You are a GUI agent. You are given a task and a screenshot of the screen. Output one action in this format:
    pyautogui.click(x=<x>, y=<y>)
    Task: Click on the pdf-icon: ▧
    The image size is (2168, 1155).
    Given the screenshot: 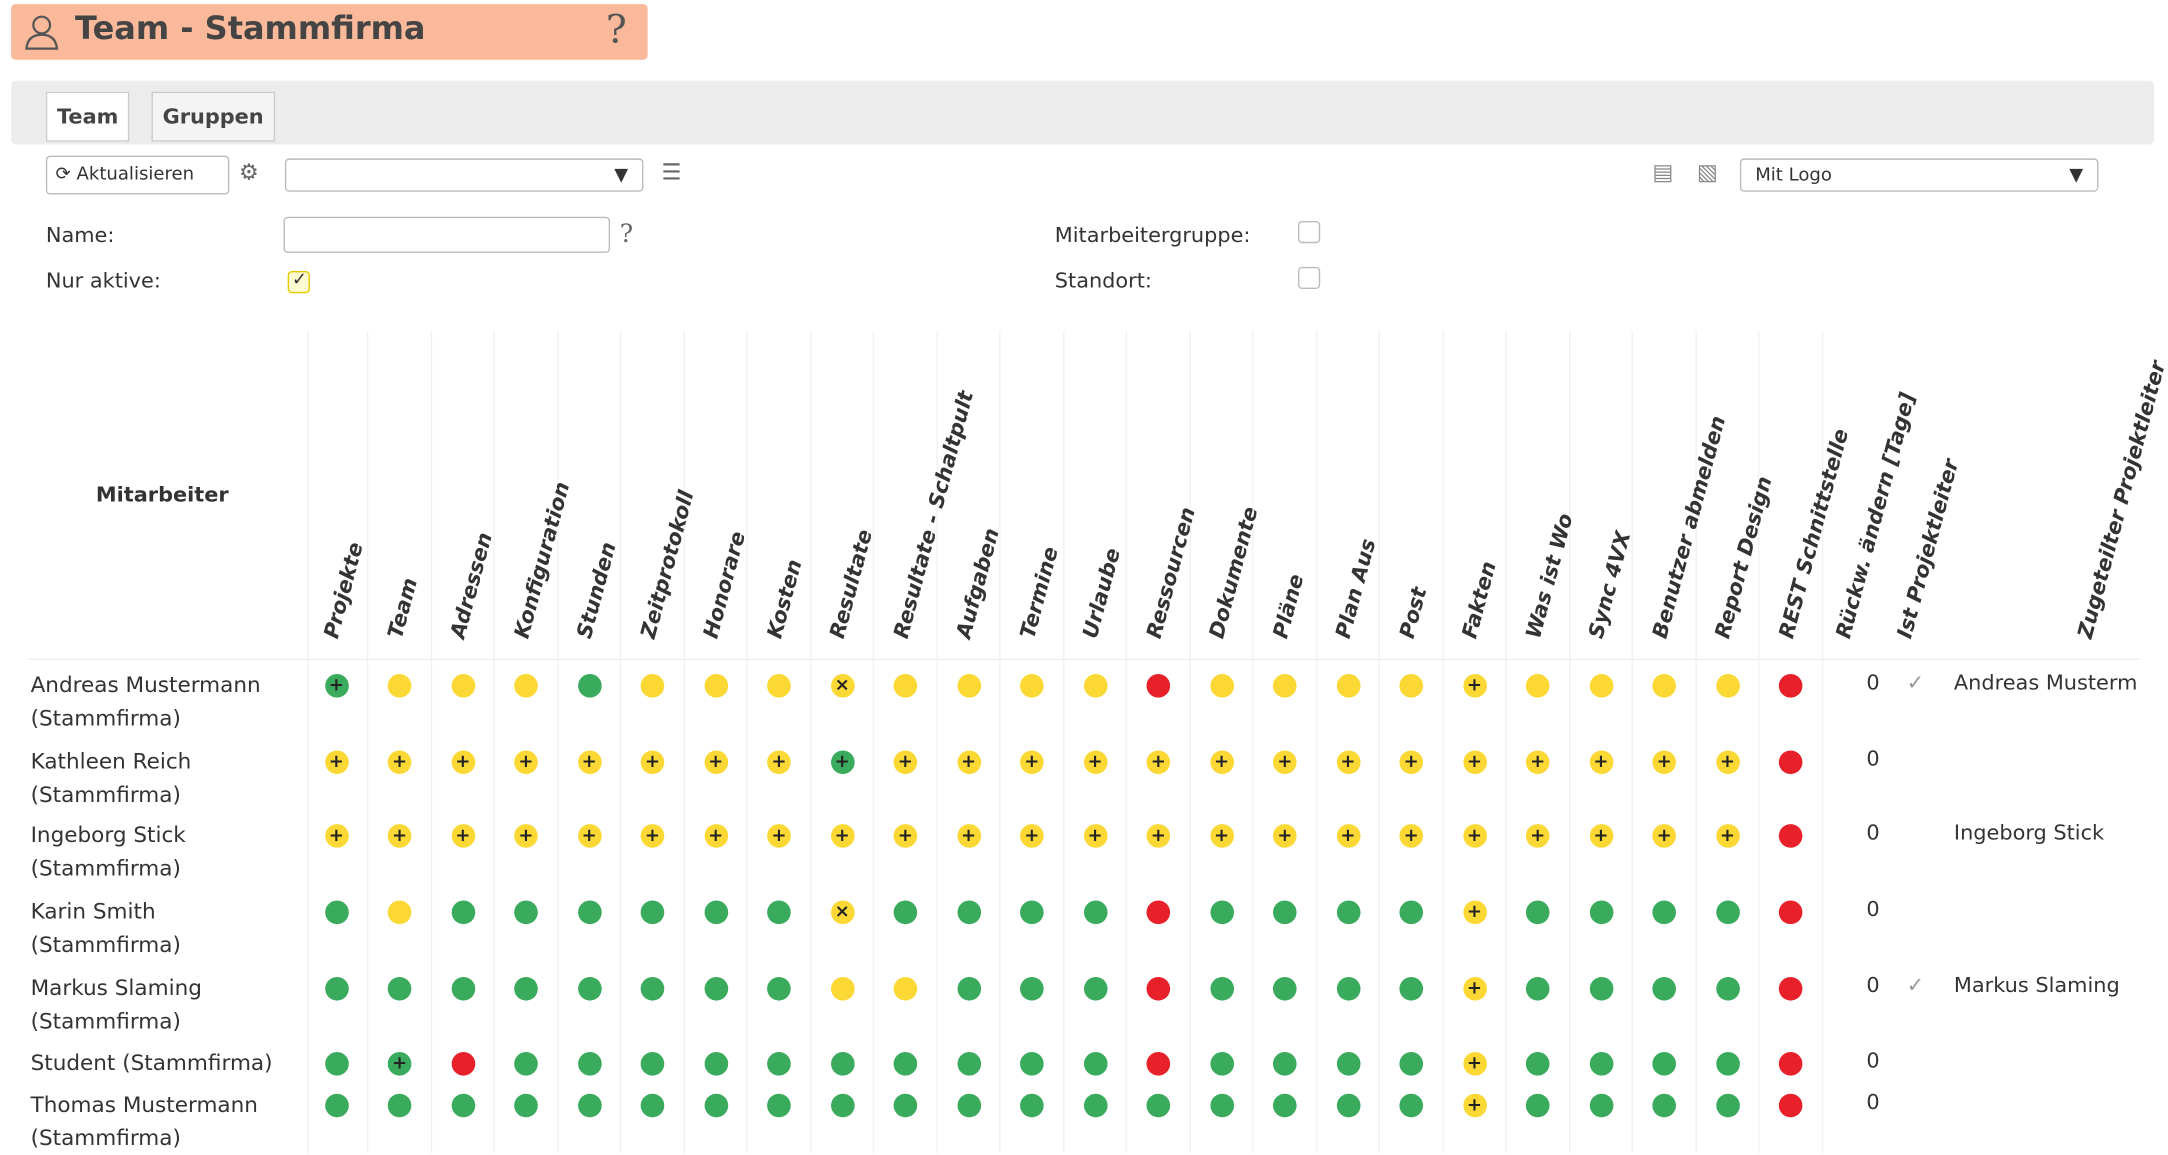 What is the action you would take?
    pyautogui.click(x=1707, y=171)
    